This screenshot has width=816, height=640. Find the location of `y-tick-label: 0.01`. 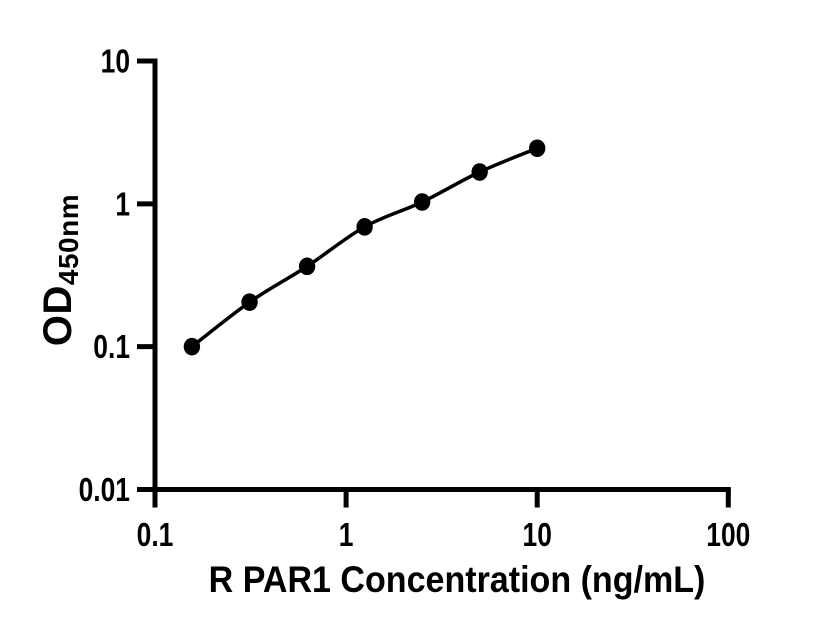

y-tick-label: 0.01 is located at coordinates (104, 490).